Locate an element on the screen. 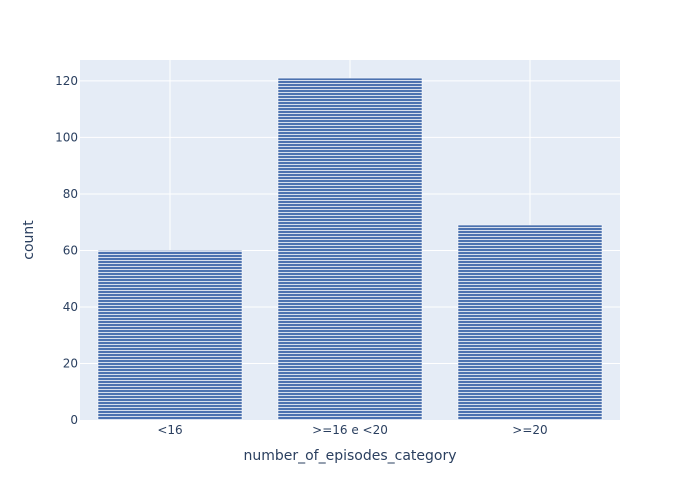 This screenshot has width=700, height=500. y-tick-label: 100 is located at coordinates (66, 137).